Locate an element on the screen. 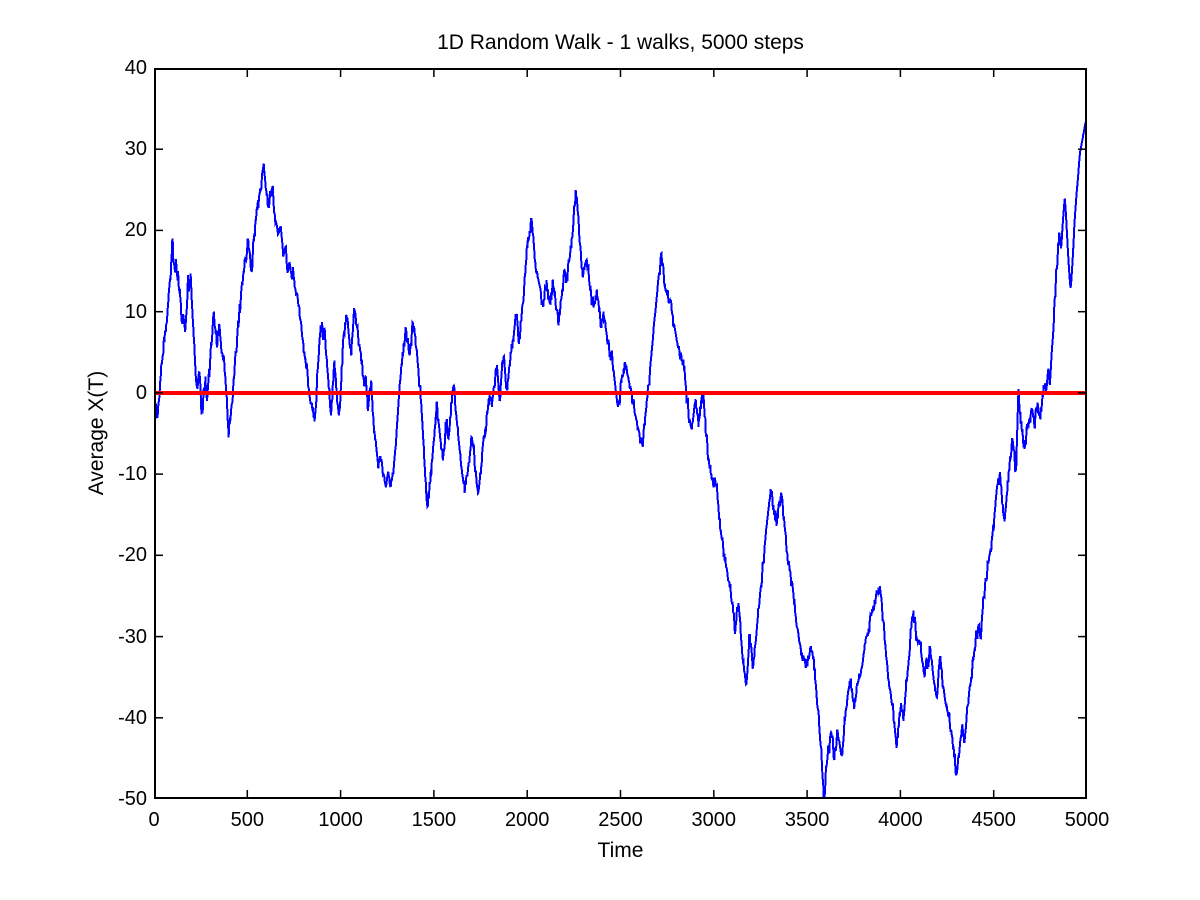 This screenshot has width=1200, height=900. y-tick-label: 20 is located at coordinates (135, 230).